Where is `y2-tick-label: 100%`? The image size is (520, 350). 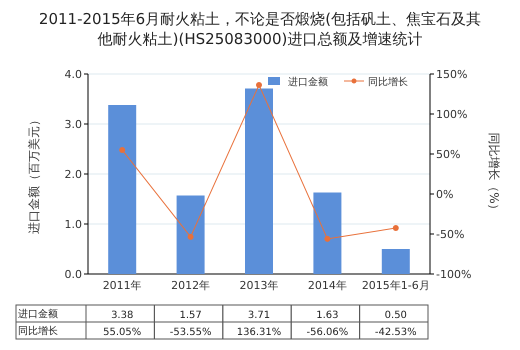
y2-tick-label: 100% is located at coordinates (452, 114).